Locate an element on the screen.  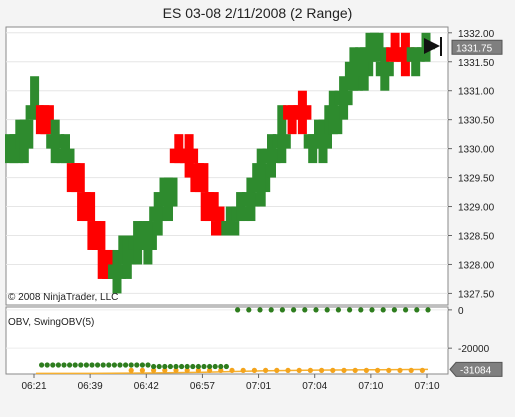
indicator-last-tag is located at coordinates (476, 369).